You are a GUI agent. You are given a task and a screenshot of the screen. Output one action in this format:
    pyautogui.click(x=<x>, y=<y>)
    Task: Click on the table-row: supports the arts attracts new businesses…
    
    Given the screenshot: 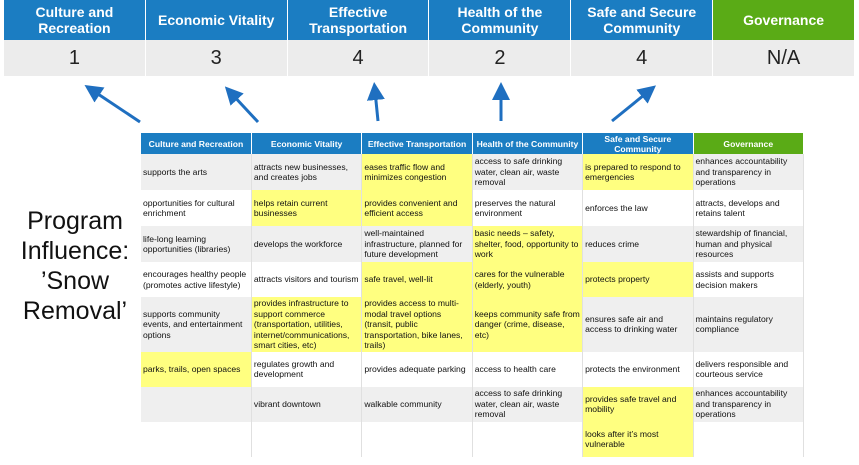 What is the action you would take?
    pyautogui.click(x=473, y=172)
    